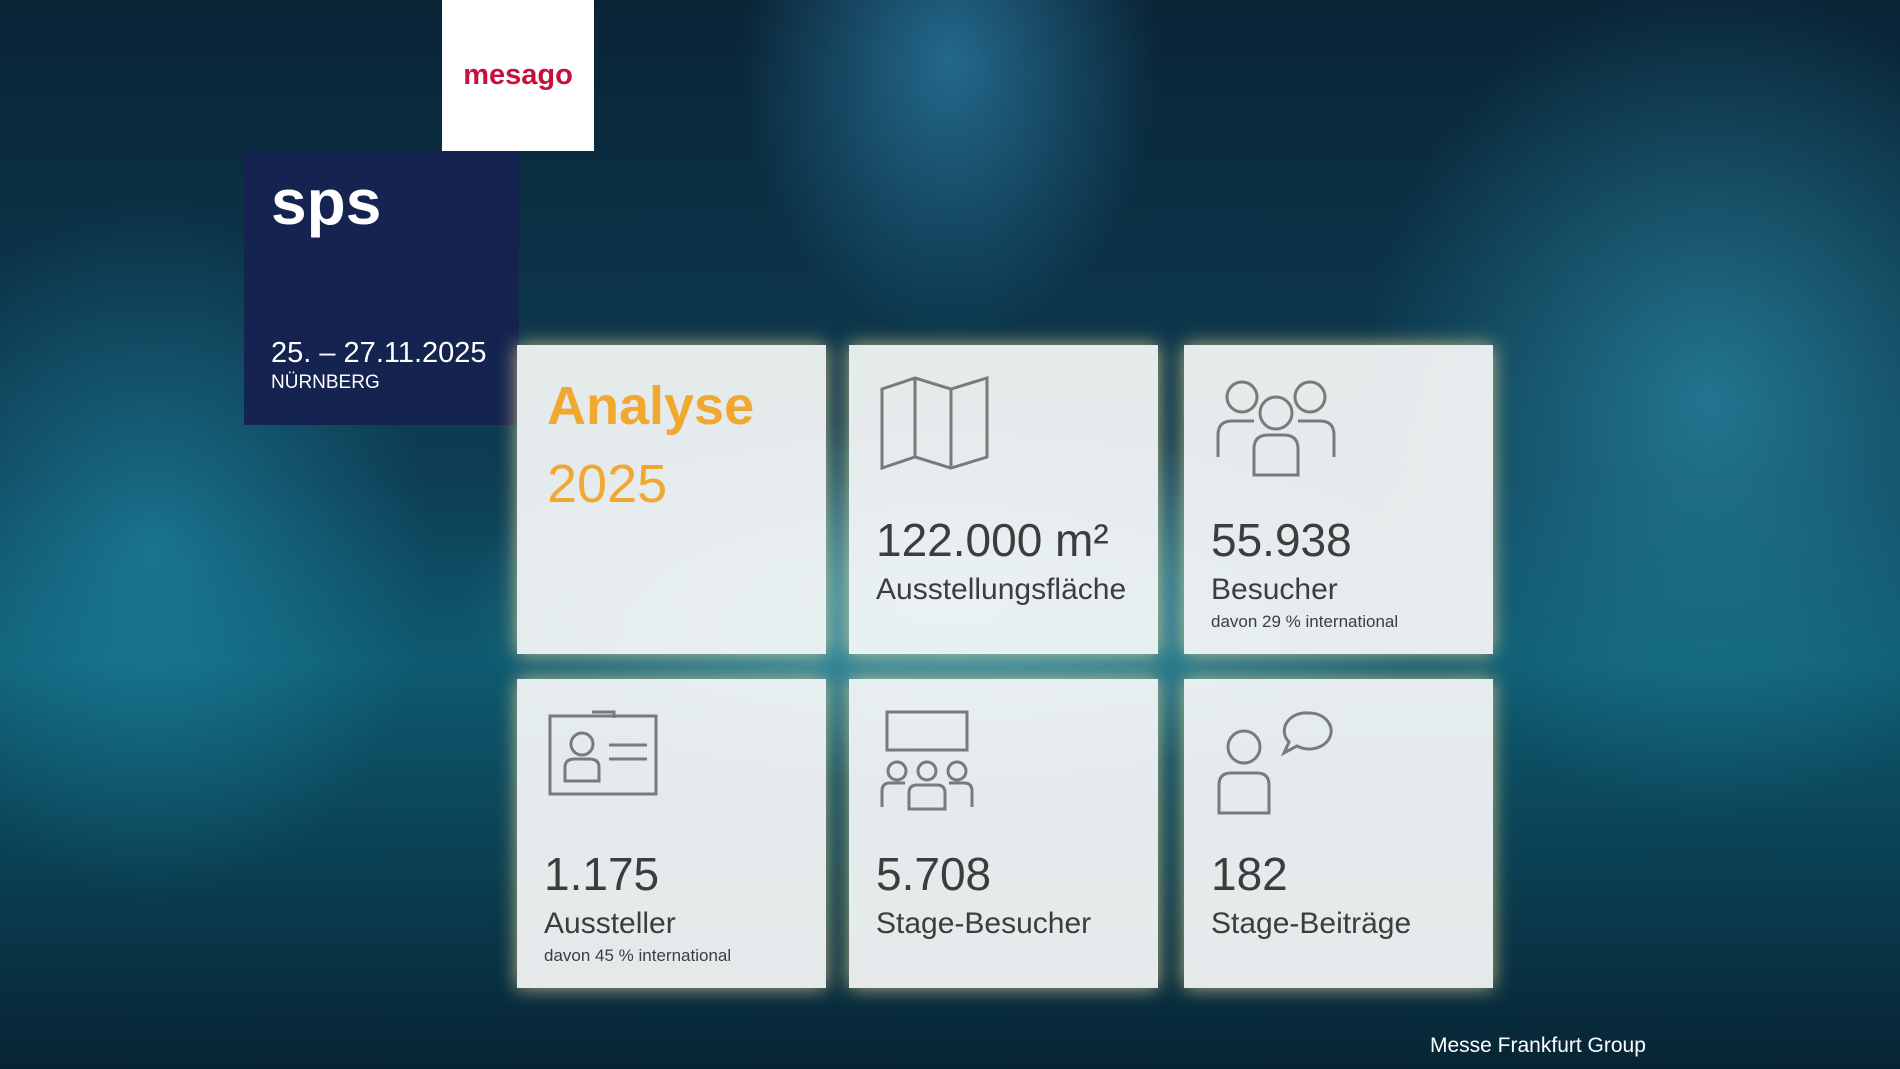 The height and width of the screenshot is (1069, 1900). What do you see at coordinates (927, 760) in the screenshot?
I see `stage-icon` at bounding box center [927, 760].